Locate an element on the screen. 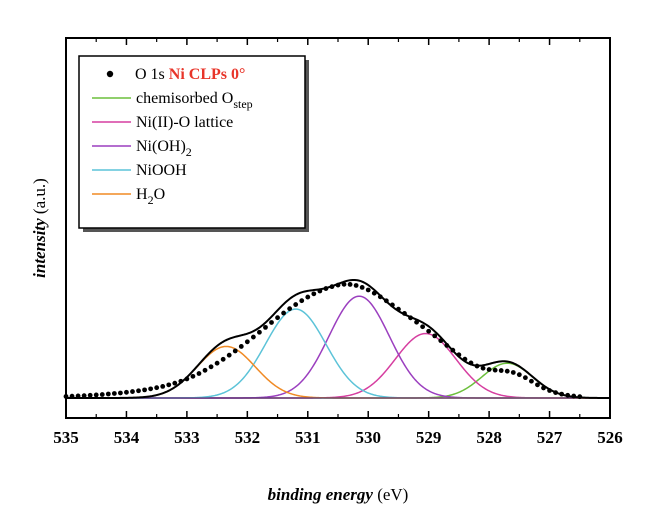  x-axis-title: binding energy (eV) is located at coordinates (338, 494).